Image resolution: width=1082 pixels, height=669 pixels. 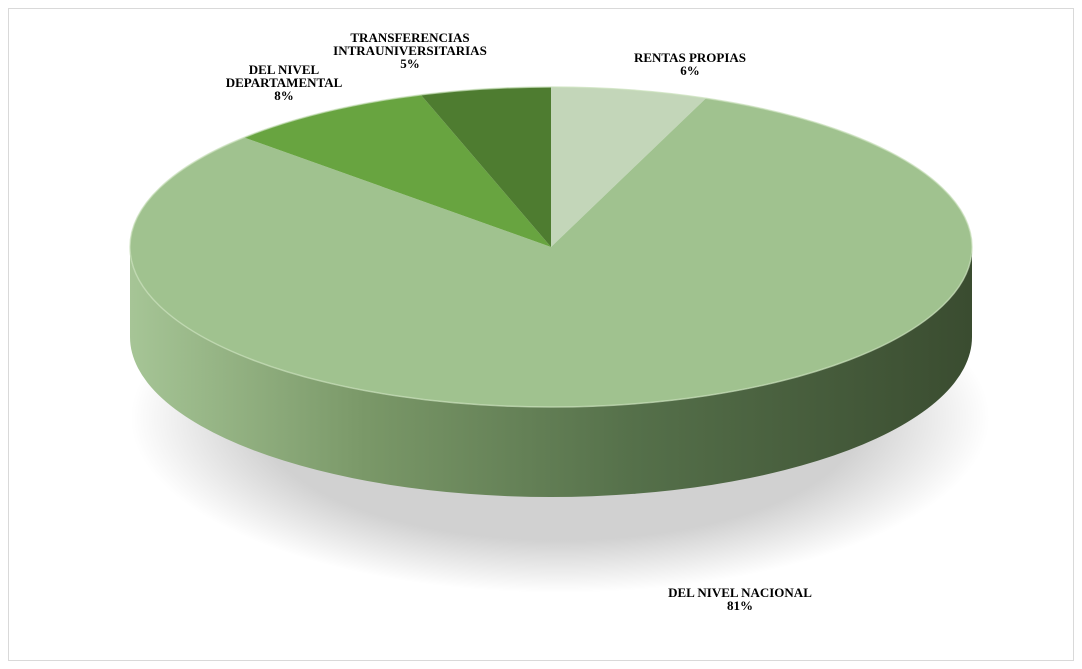 I want to click on slice-transferencias, so click(x=485, y=167).